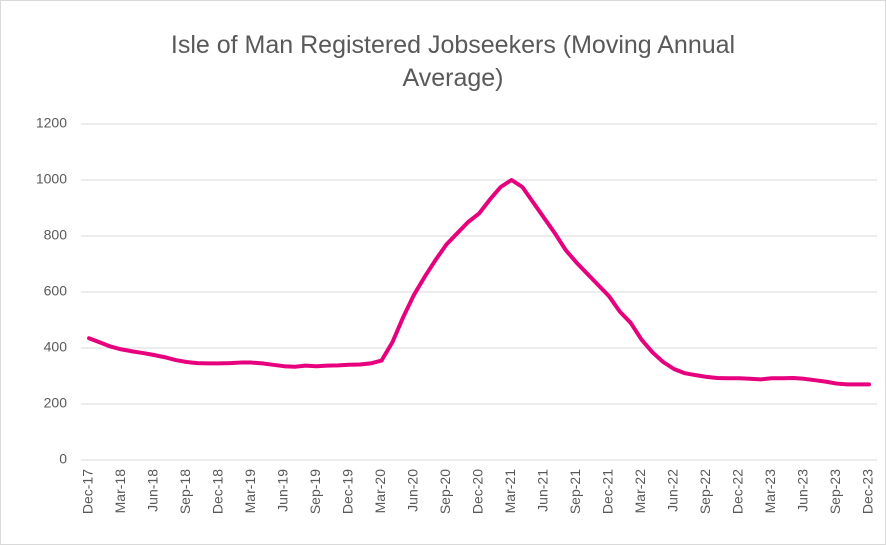 This screenshot has height=545, width=886. I want to click on x-tick-label: Mar-22, so click(640, 491).